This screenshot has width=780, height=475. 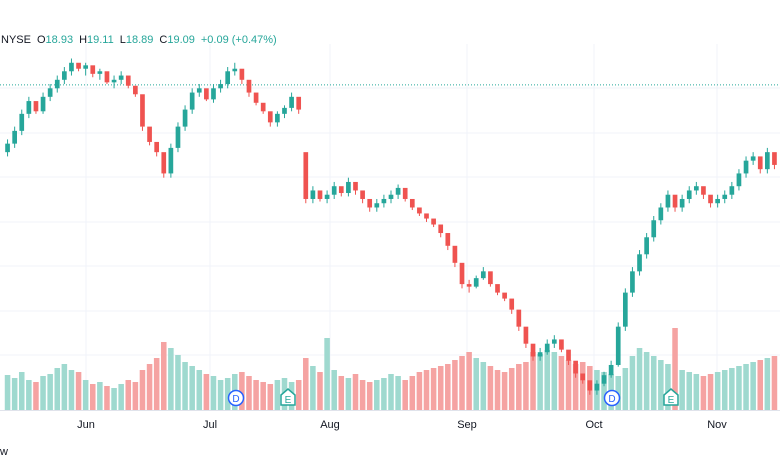 What do you see at coordinates (717, 425) in the screenshot?
I see `x-tick-label: Nov` at bounding box center [717, 425].